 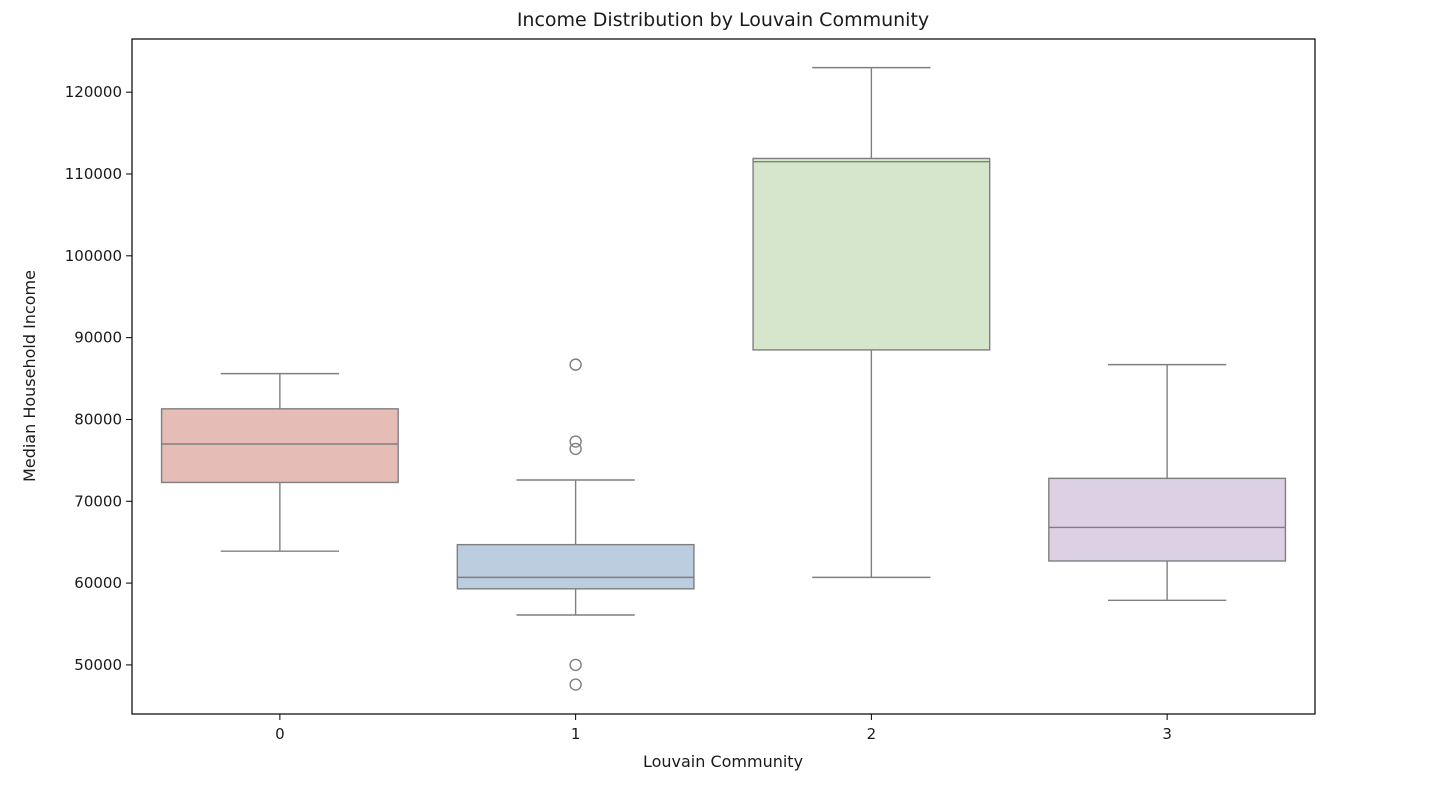 What do you see at coordinates (98, 583) in the screenshot?
I see `y-tick-label: 60000` at bounding box center [98, 583].